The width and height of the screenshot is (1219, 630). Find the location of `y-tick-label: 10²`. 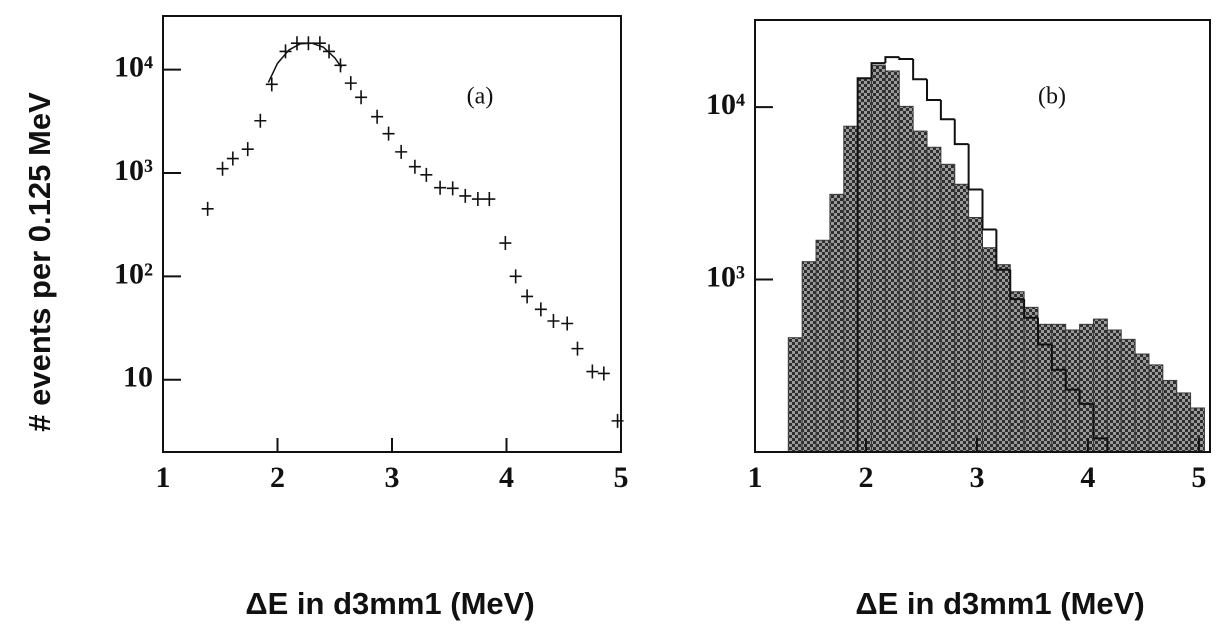

y-tick-label: 10² is located at coordinates (133, 273).